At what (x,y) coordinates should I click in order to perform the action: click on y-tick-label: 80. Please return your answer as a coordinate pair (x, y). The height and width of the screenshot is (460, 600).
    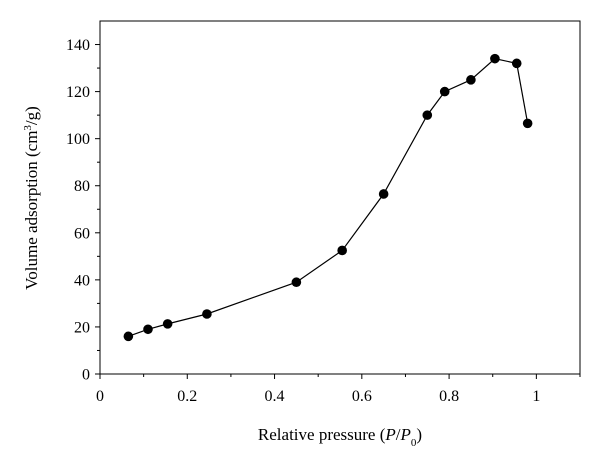
    Looking at the image, I should click on (82, 186).